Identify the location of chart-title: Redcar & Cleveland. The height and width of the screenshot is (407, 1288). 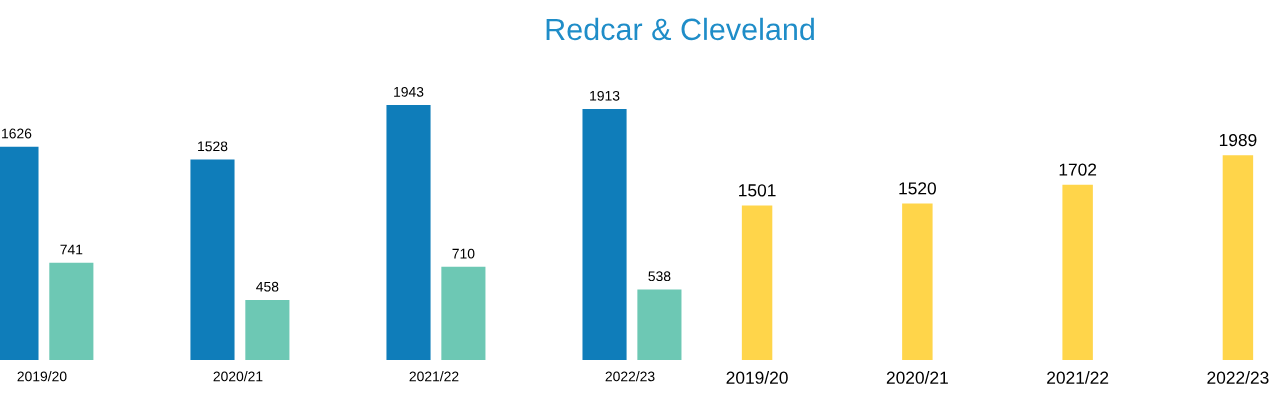
(680, 29).